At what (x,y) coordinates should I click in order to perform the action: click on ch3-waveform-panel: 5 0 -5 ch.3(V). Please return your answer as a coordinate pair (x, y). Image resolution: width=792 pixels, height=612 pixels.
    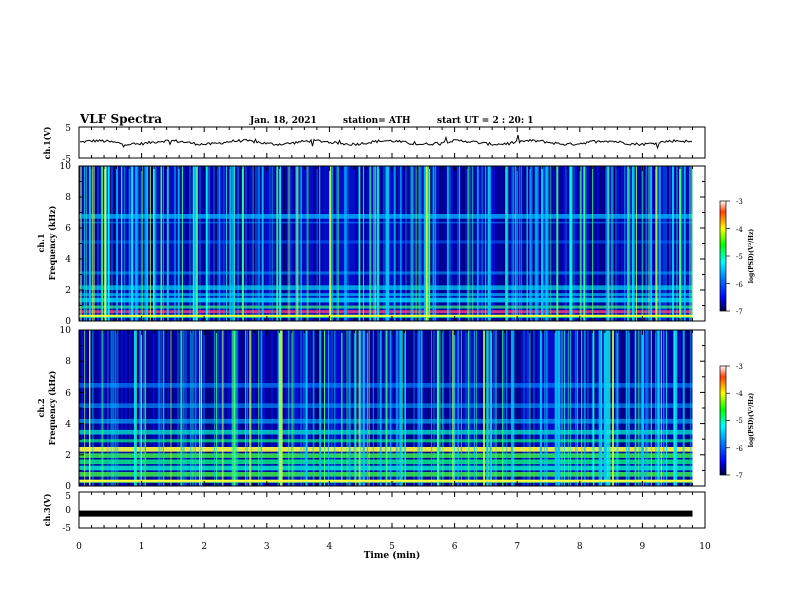
    Looking at the image, I should click on (374, 512).